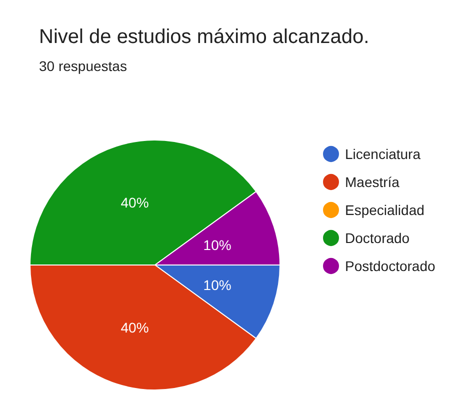 The height and width of the screenshot is (420, 463). I want to click on legend-label: Licenciatura, so click(383, 154).